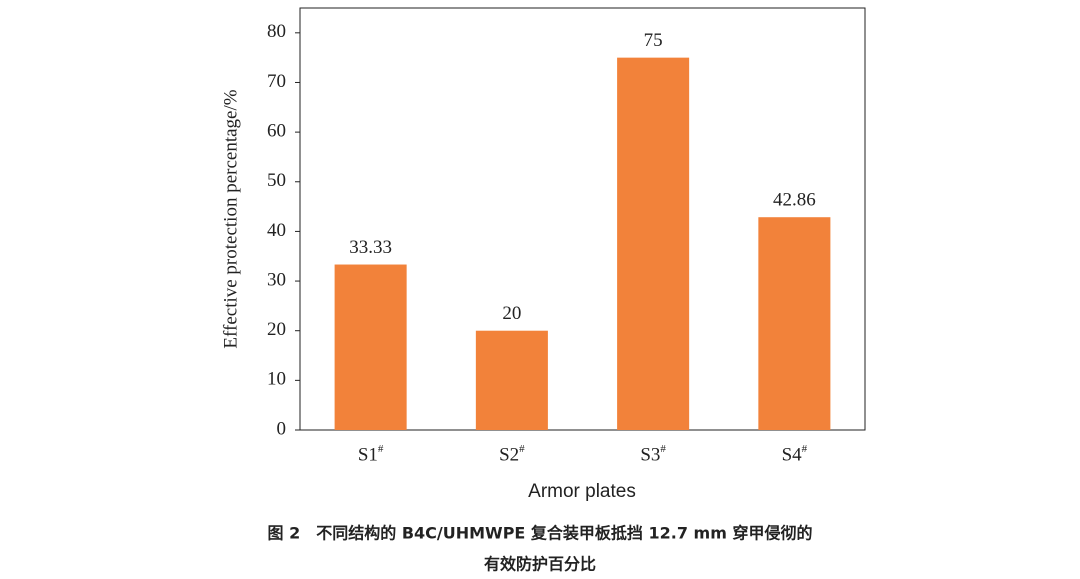  What do you see at coordinates (371, 454) in the screenshot?
I see `x-tick-label: S1#` at bounding box center [371, 454].